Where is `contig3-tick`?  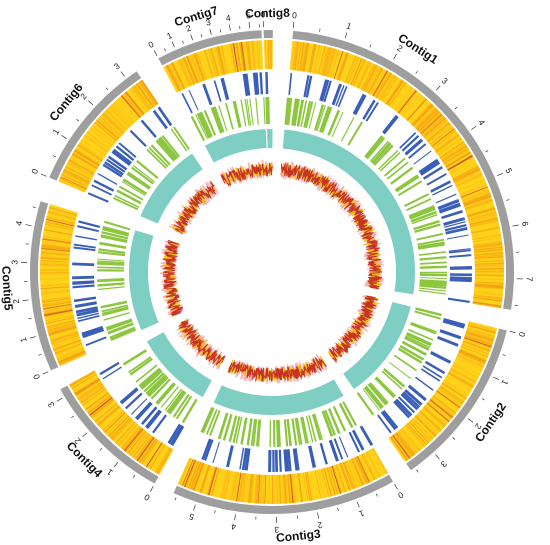 contig3-tick is located at coordinates (376, 495).